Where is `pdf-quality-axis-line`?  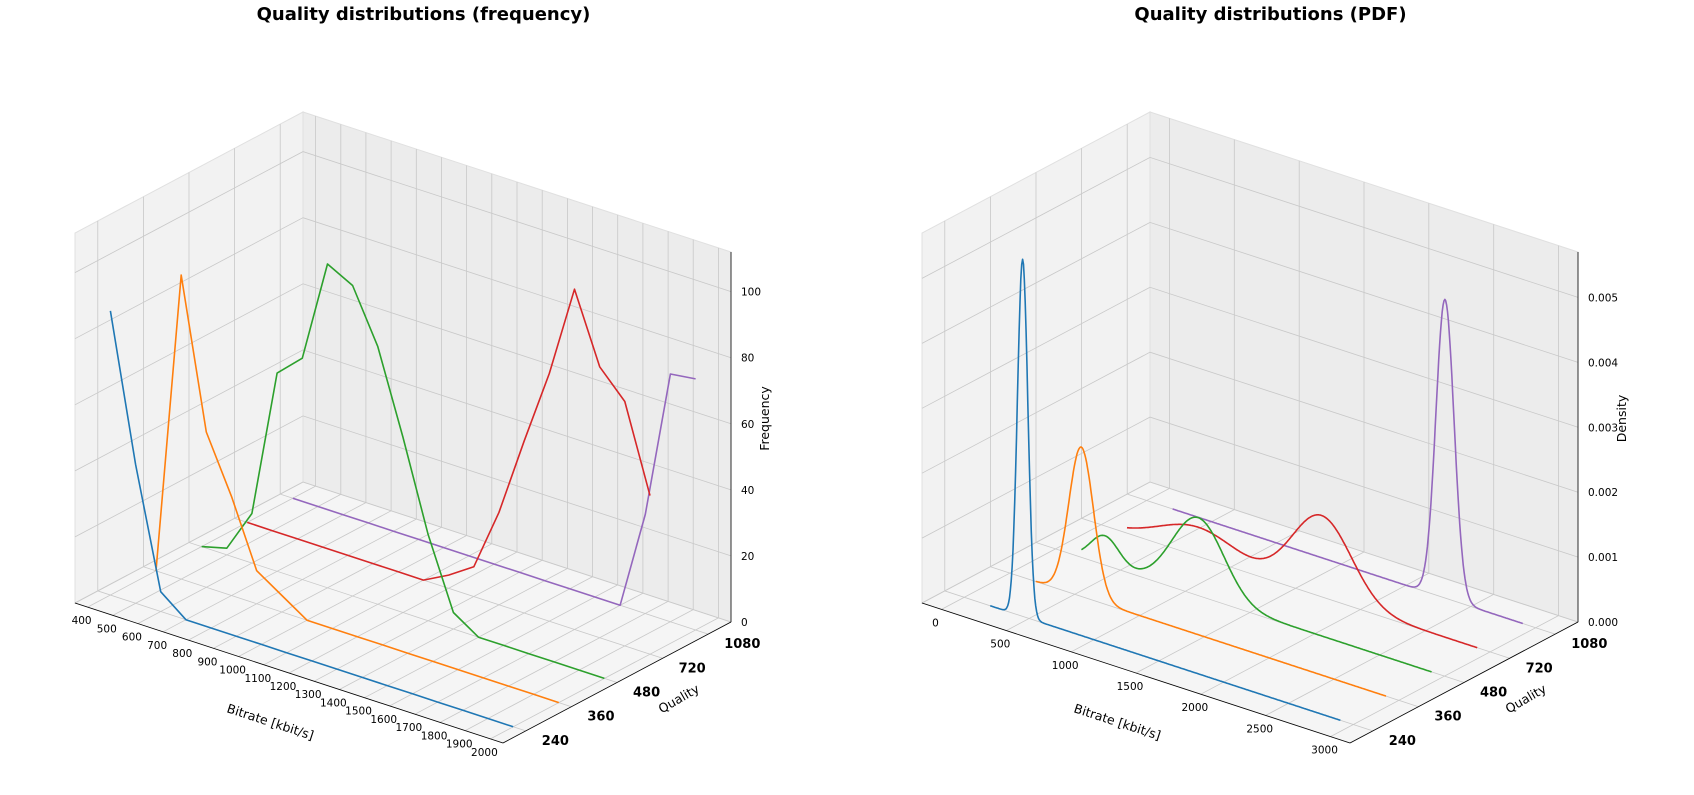
pdf-quality-axis-line is located at coordinates (1464, 682).